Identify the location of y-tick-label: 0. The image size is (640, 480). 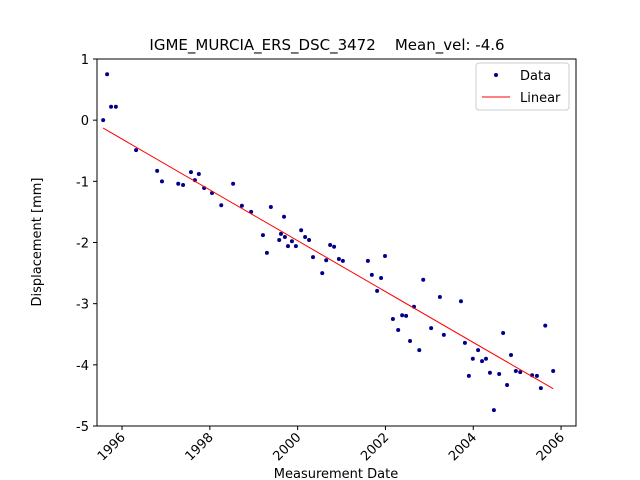
(85, 121).